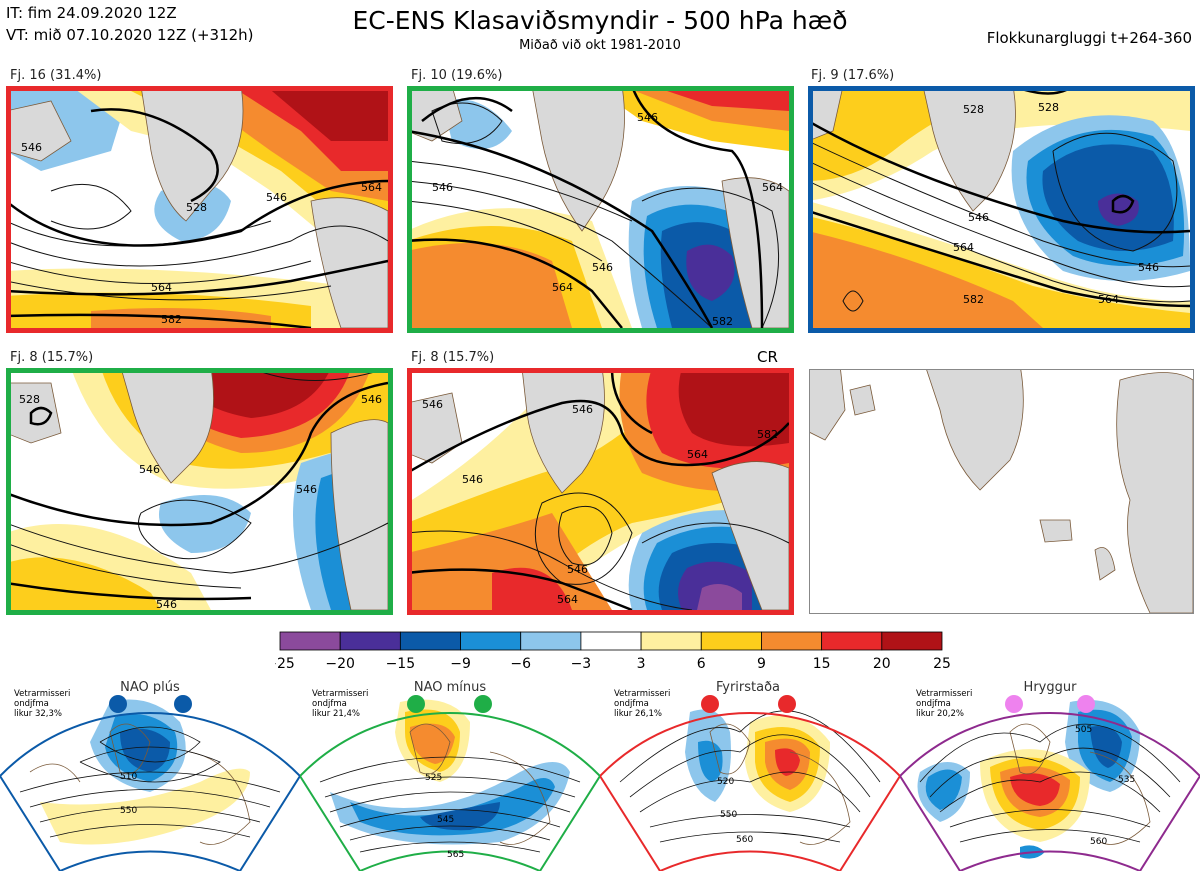  I want to click on issue-time: IT: fim 24.09.2020 12Z, so click(91, 13).